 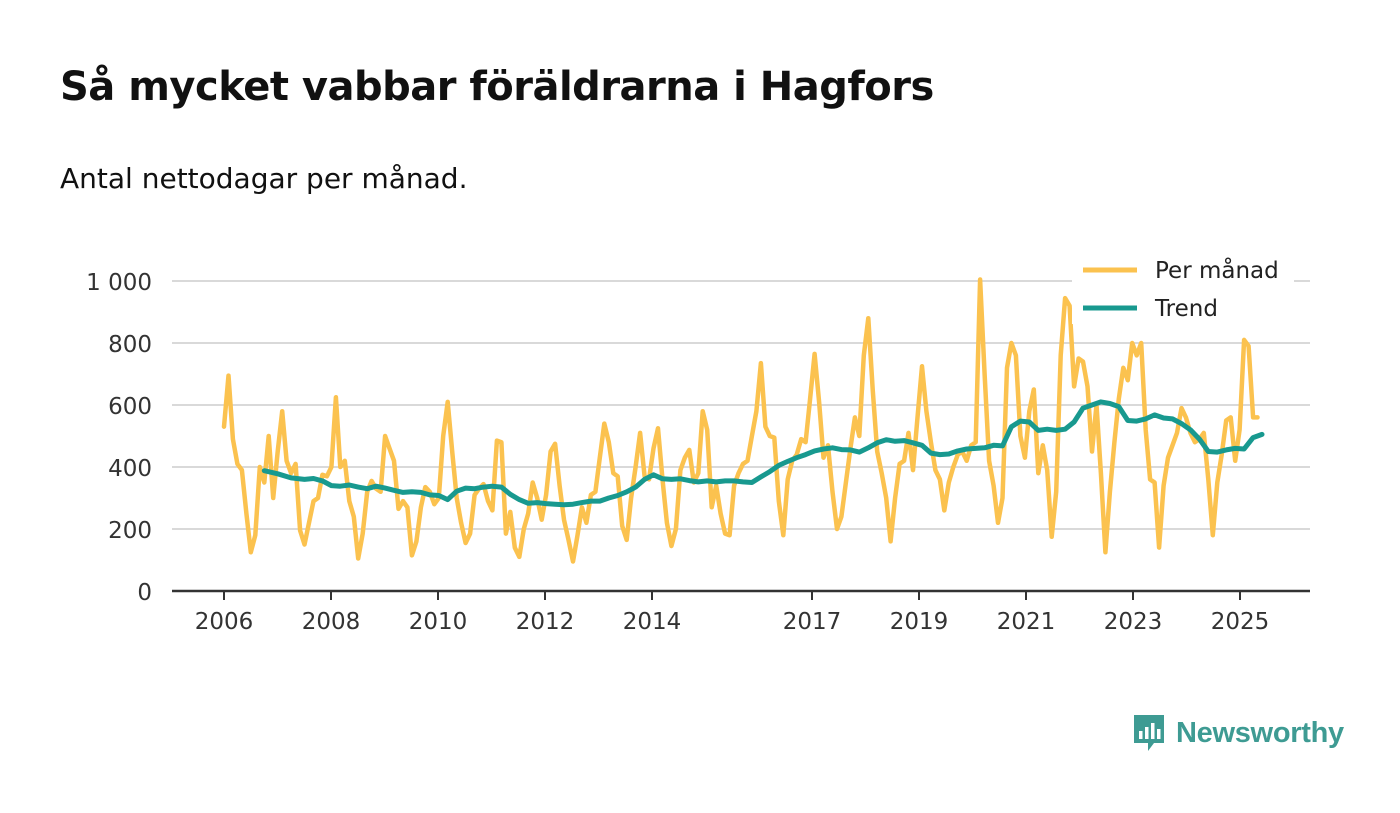 I want to click on newsworthy-logo-icon, so click(x=1149, y=733).